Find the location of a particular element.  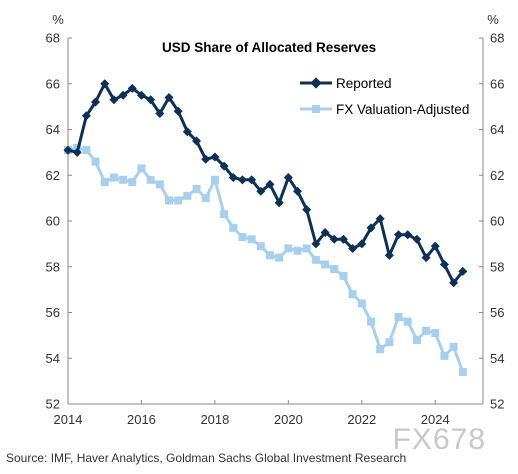

right-y-tick-label: 54 is located at coordinates (497, 358).